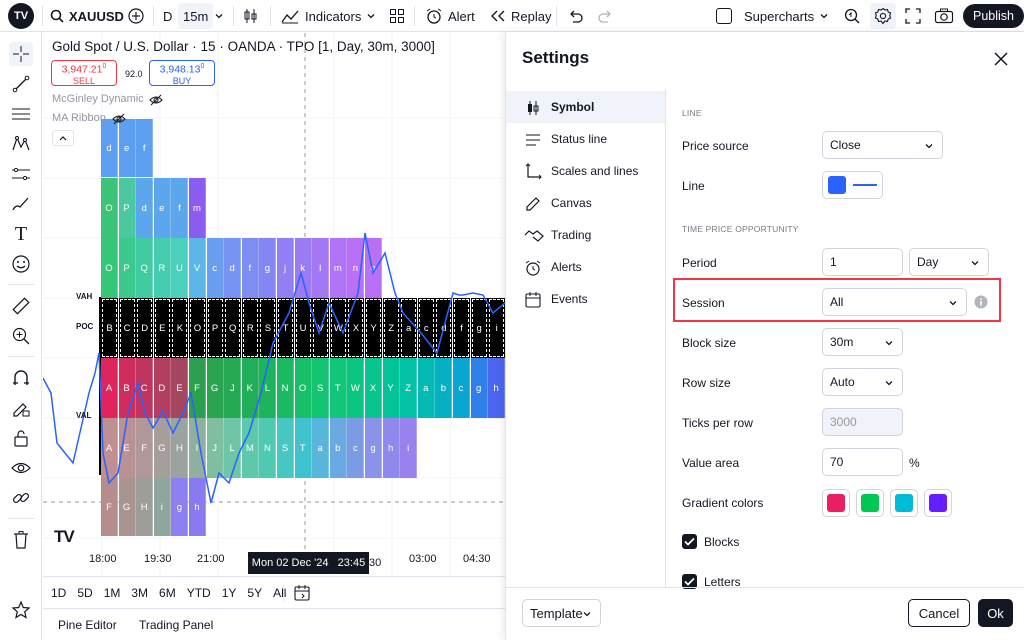 The image size is (1024, 640). What do you see at coordinates (479, 388) in the screenshot?
I see `tpo-block: g` at bounding box center [479, 388].